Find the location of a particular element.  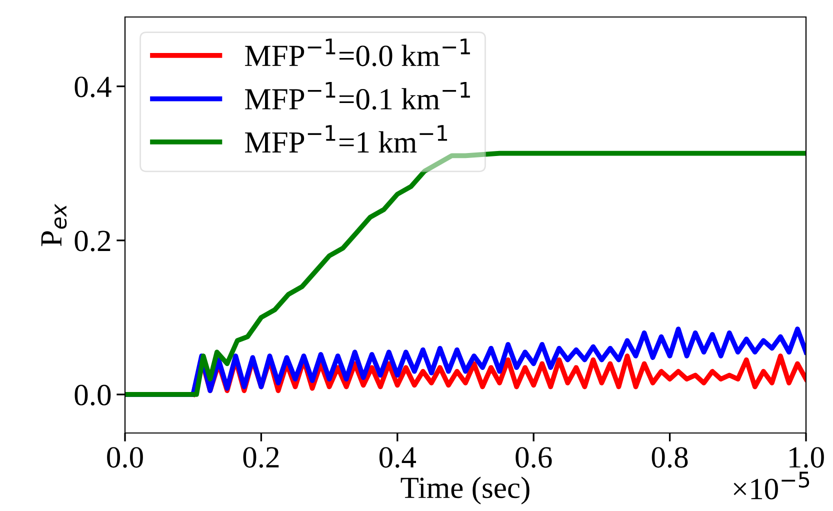

x-tick-label: 0.8 is located at coordinates (670, 457).